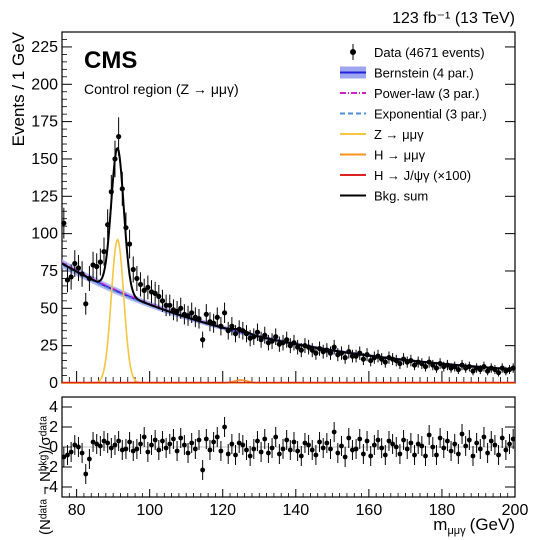 The image size is (540, 540). What do you see at coordinates (49, 346) in the screenshot?
I see `y-tick-label: 25` at bounding box center [49, 346].